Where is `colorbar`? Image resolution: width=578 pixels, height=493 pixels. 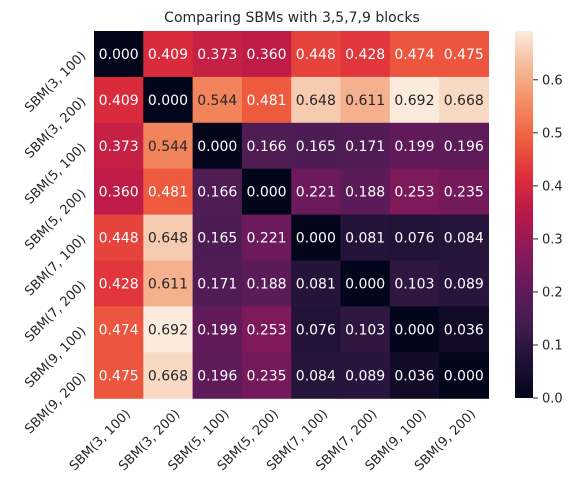
colorbar is located at coordinates (524, 214).